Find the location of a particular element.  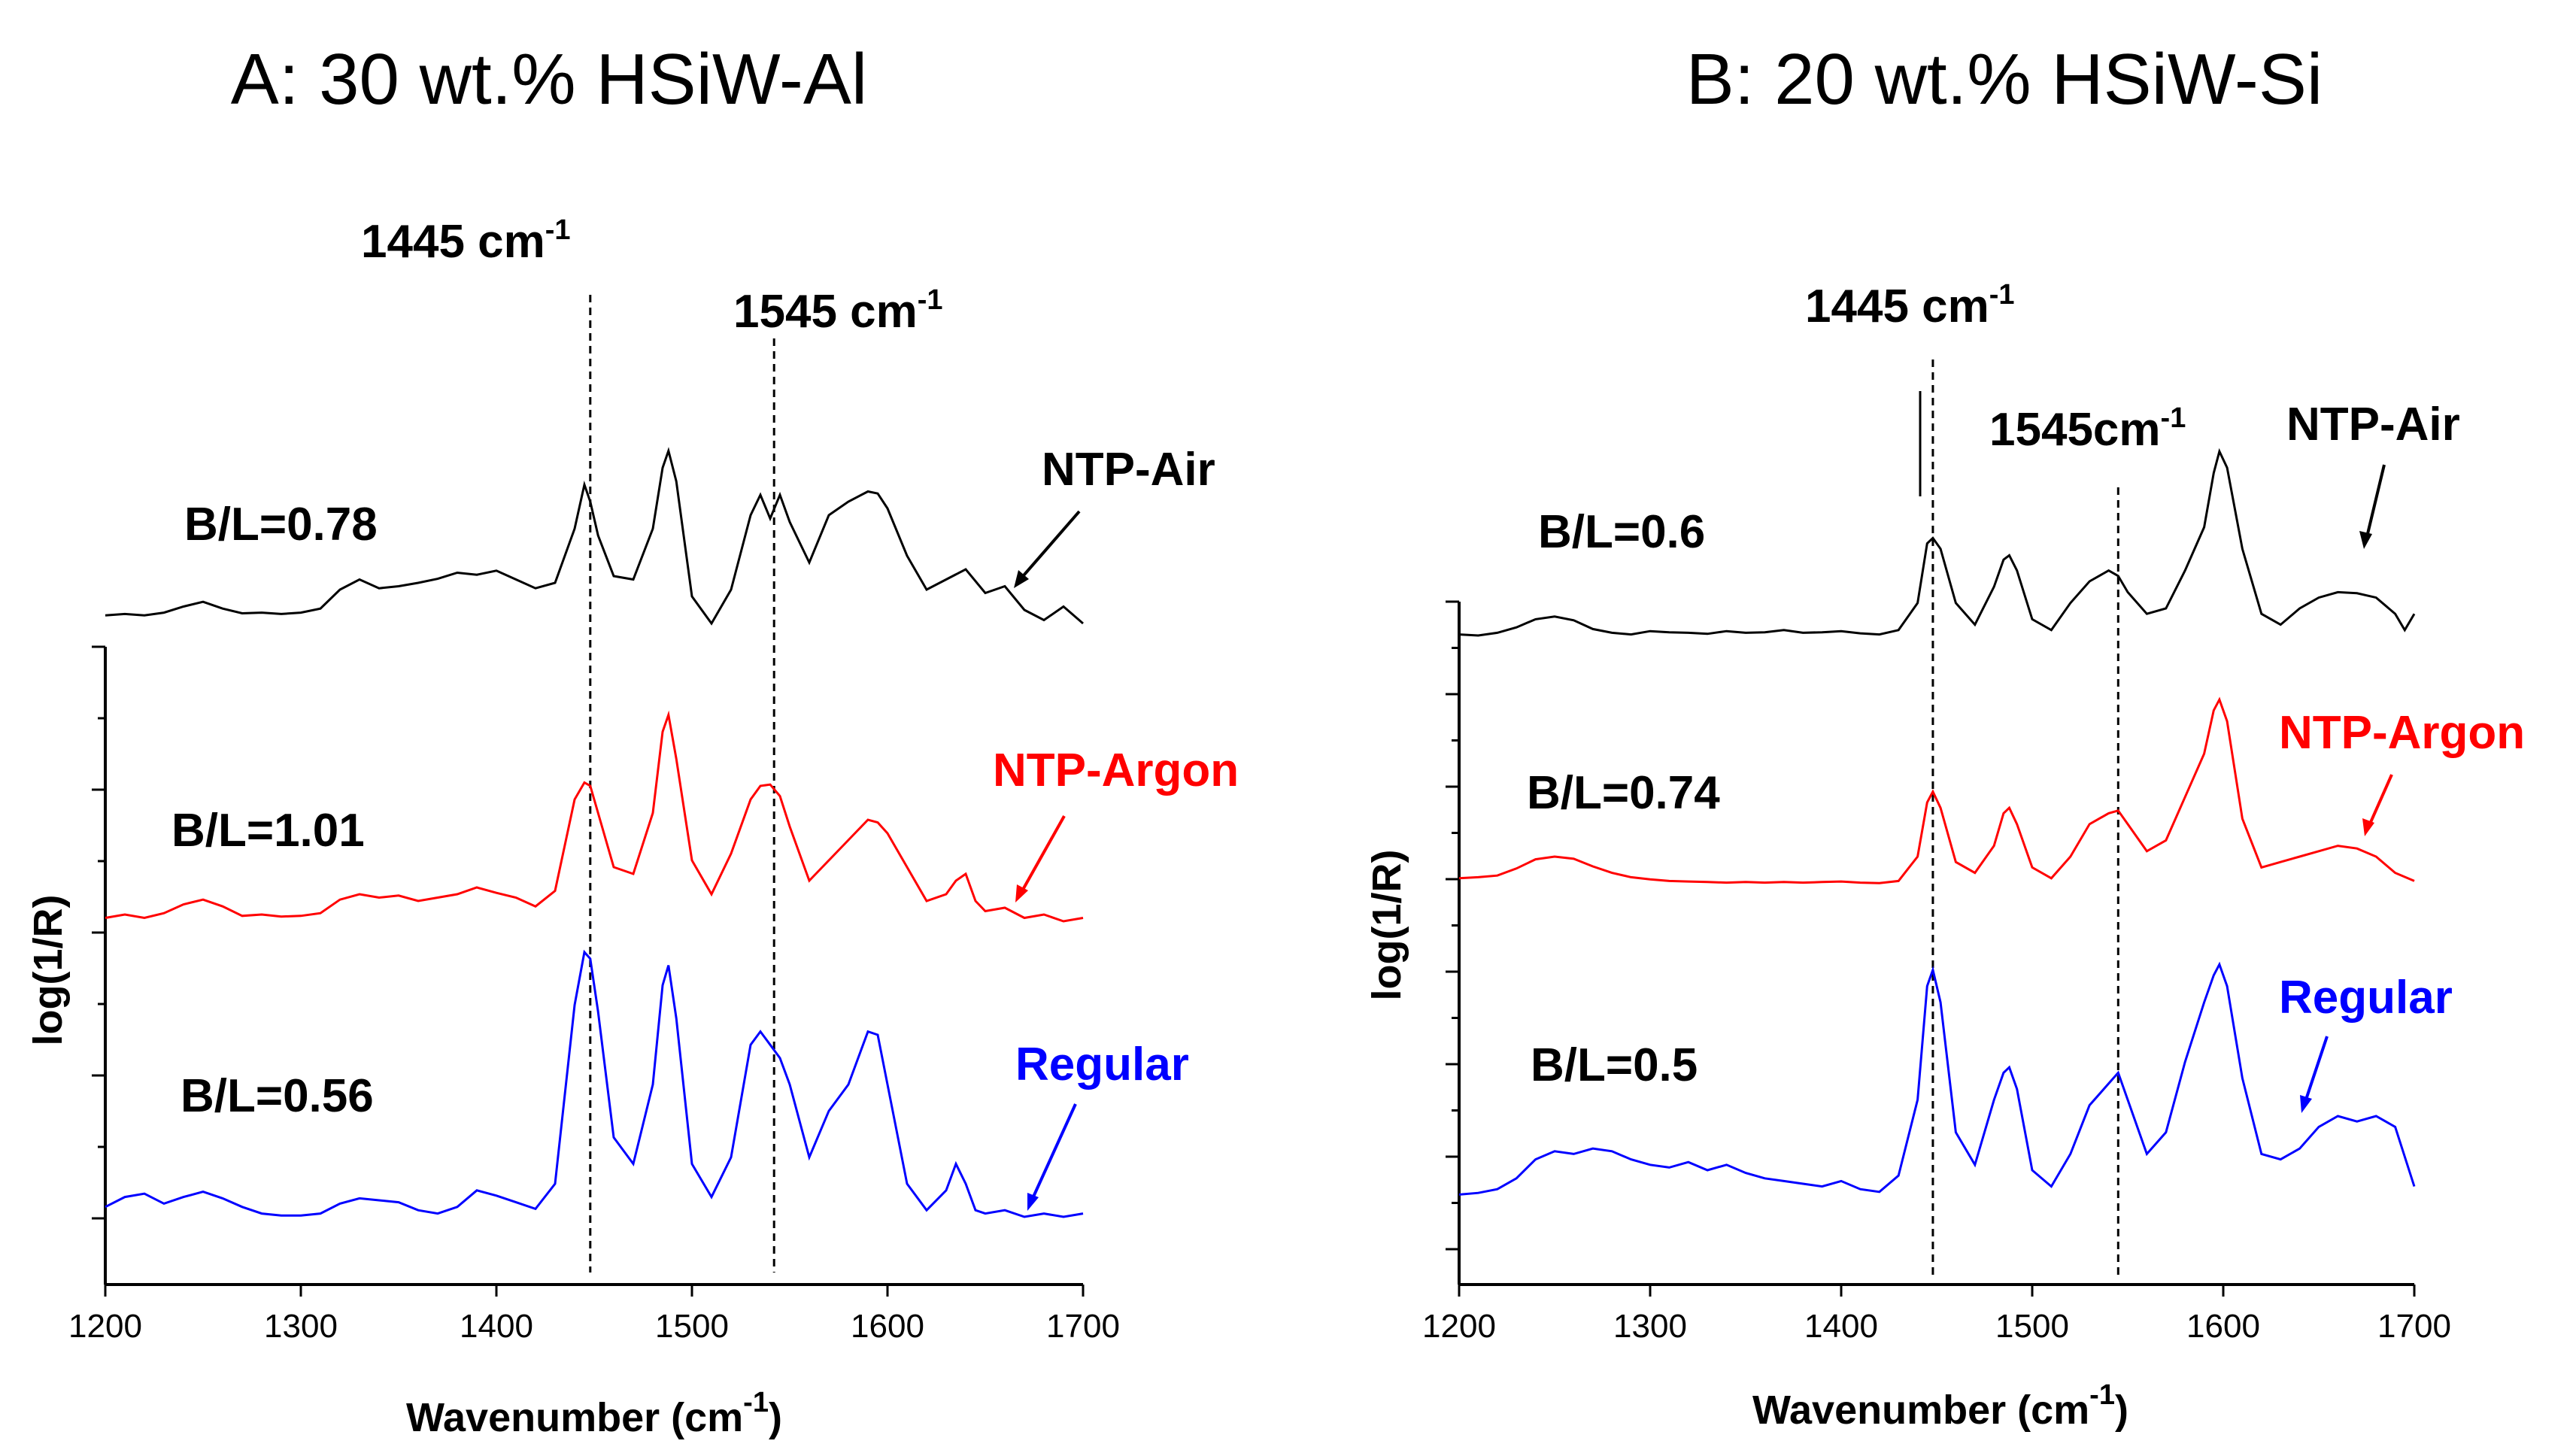

panel-a-bl-regular: B/L=0.56 is located at coordinates (277, 1096).